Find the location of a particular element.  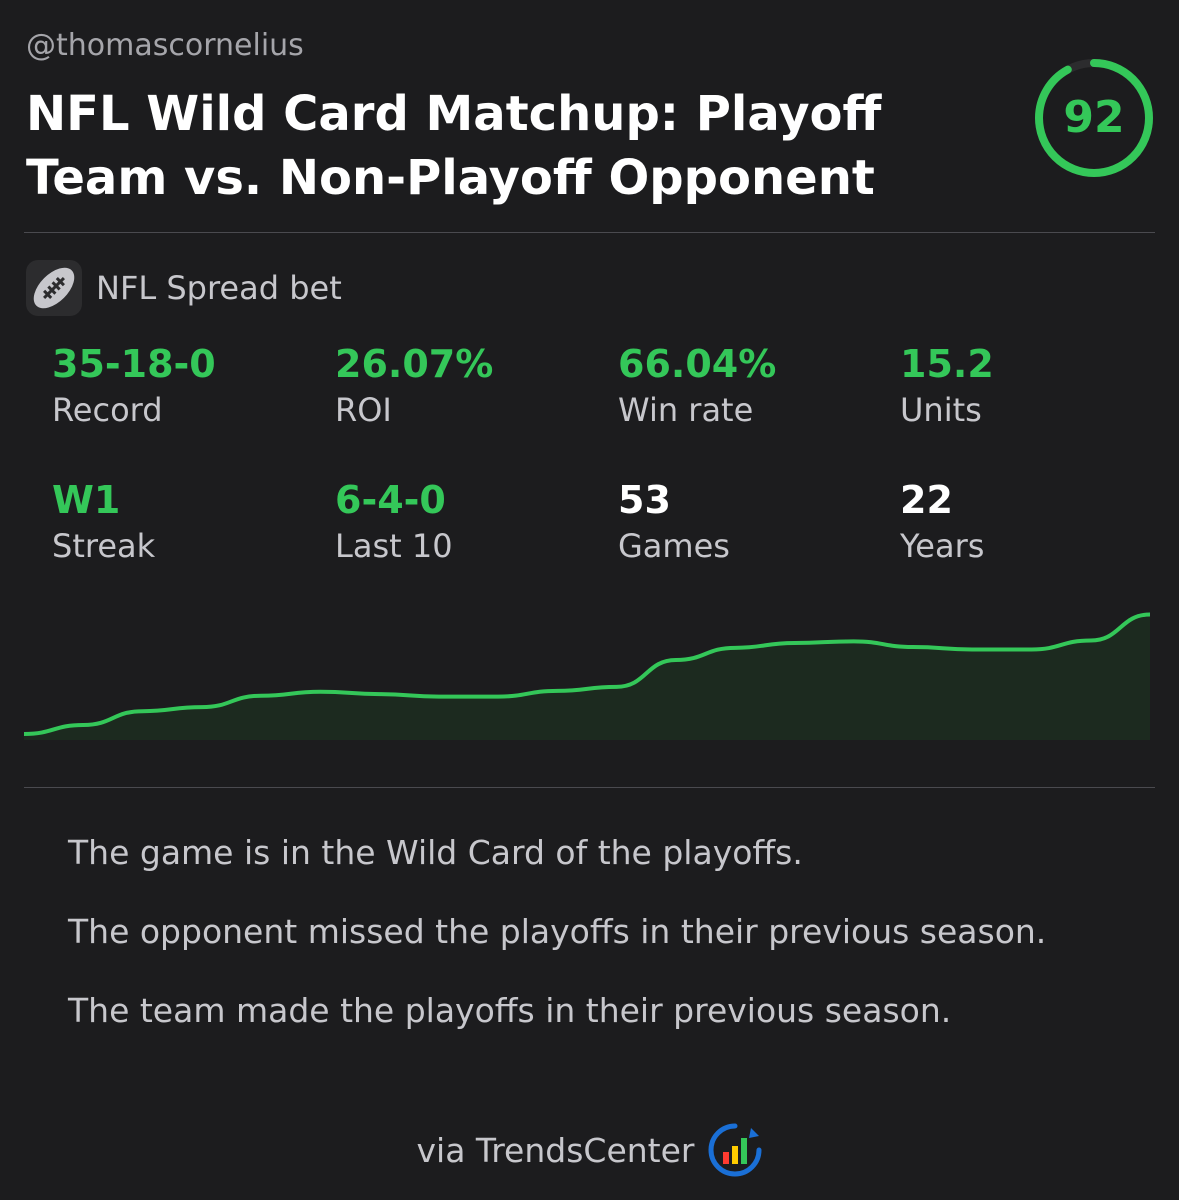

bet-type-label: NFL Spread bet is located at coordinates (219, 288).